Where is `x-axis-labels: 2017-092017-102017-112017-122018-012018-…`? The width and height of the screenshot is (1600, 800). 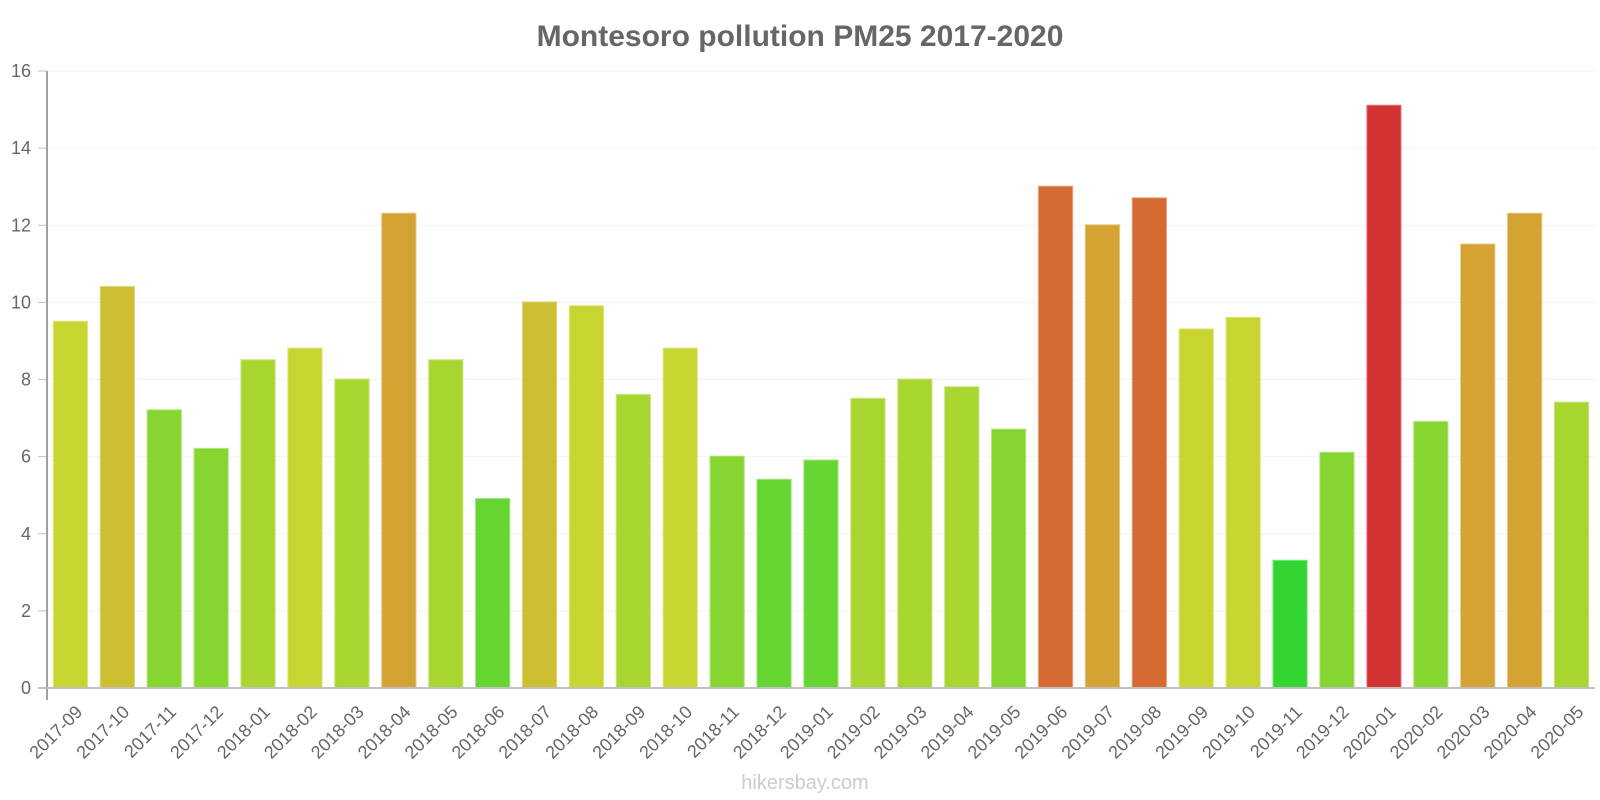
x-axis-labels: 2017-092017-102017-112017-122018-012018-… is located at coordinates (806, 732).